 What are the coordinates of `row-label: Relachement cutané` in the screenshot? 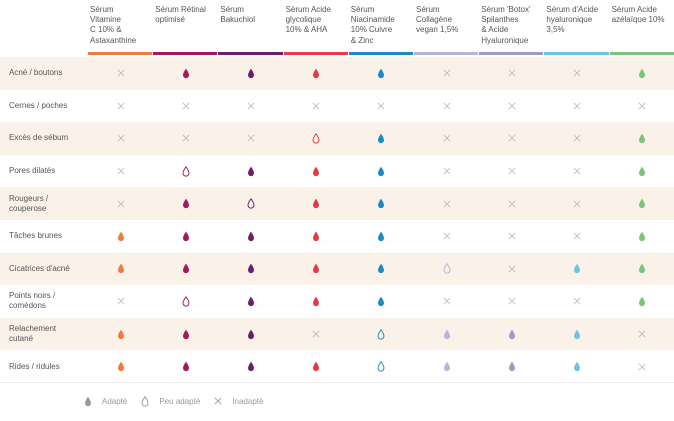 It's located at (33, 334).